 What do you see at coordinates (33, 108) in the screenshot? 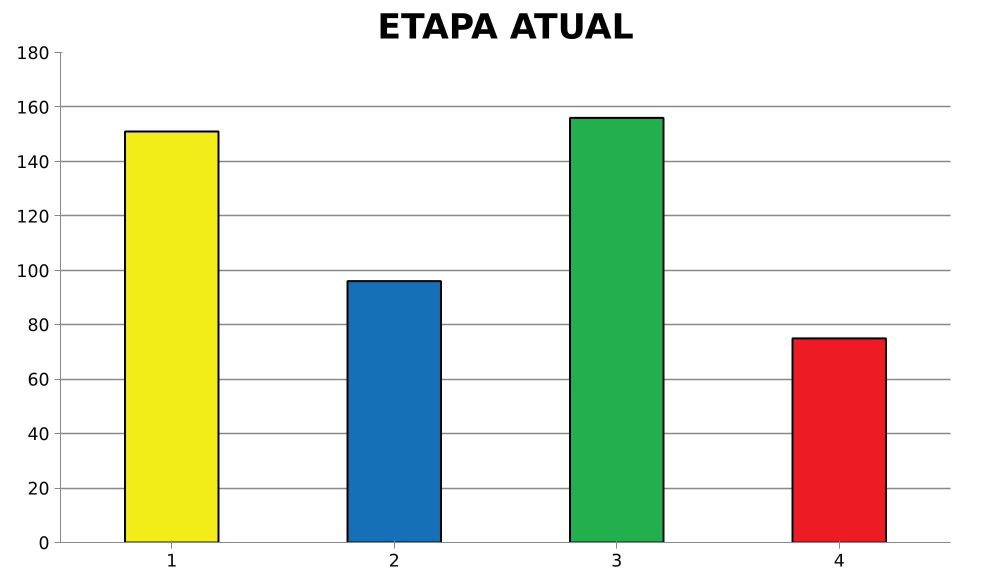
I see `y-tick-label: 160` at bounding box center [33, 108].